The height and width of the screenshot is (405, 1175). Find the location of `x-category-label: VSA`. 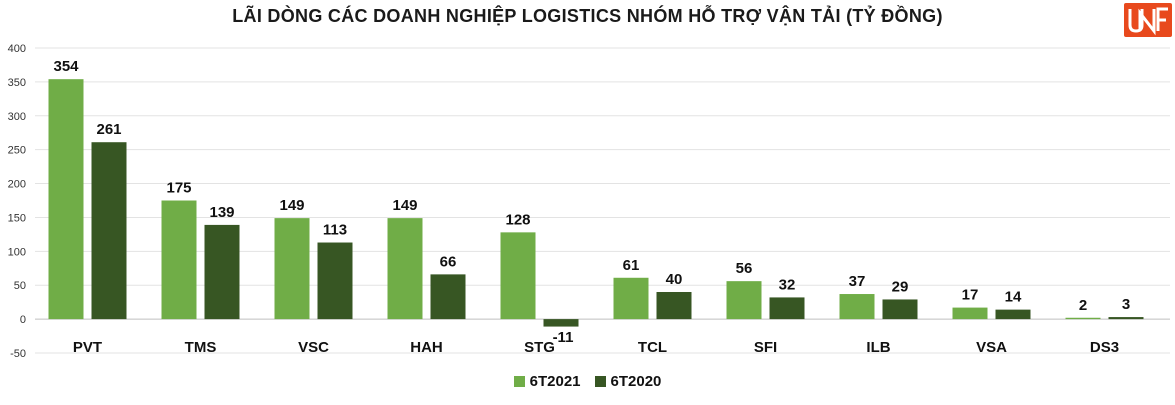

x-category-label: VSA is located at coordinates (991, 347).